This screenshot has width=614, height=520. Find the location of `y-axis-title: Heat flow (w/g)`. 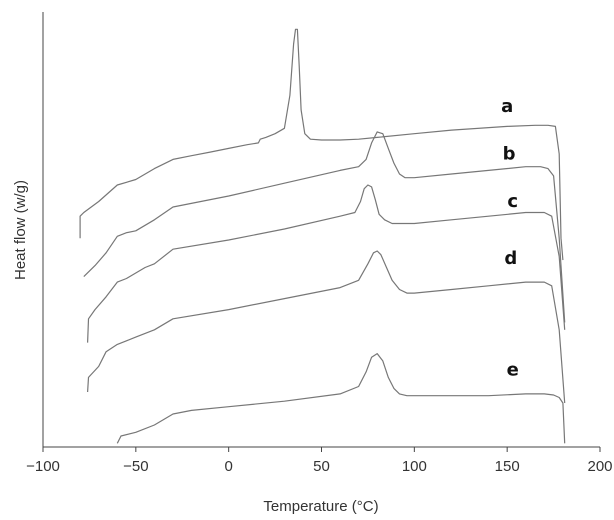

y-axis-title: Heat flow (w/g) is located at coordinates (20, 230).